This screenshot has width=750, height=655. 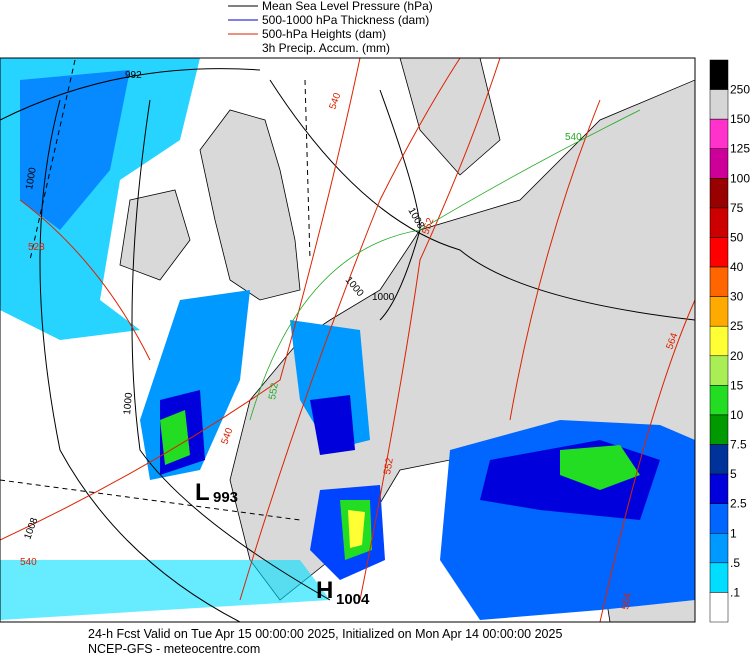 What do you see at coordinates (324, 590) in the screenshot?
I see `high-letter: H` at bounding box center [324, 590].